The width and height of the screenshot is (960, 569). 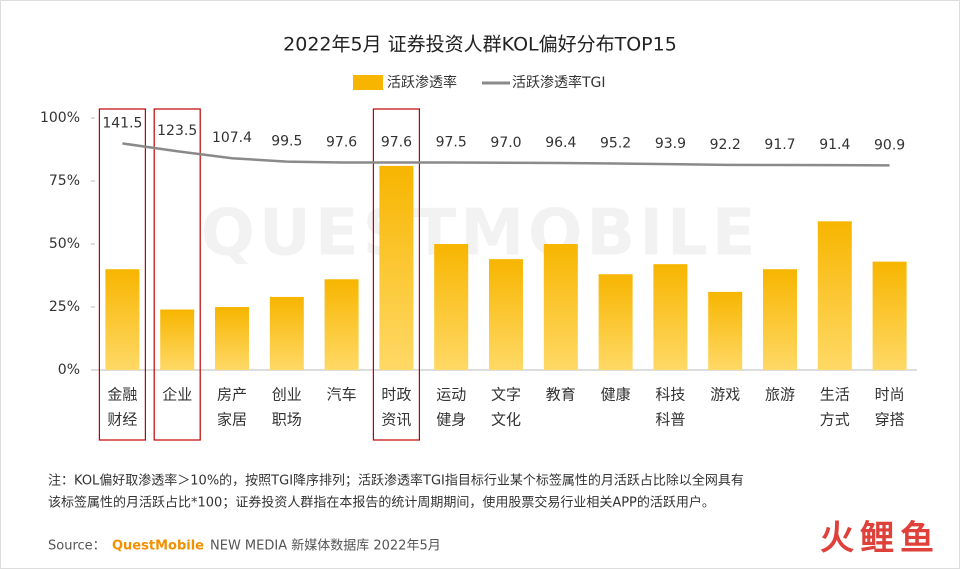 I want to click on data-label: 141.5, so click(x=122, y=123).